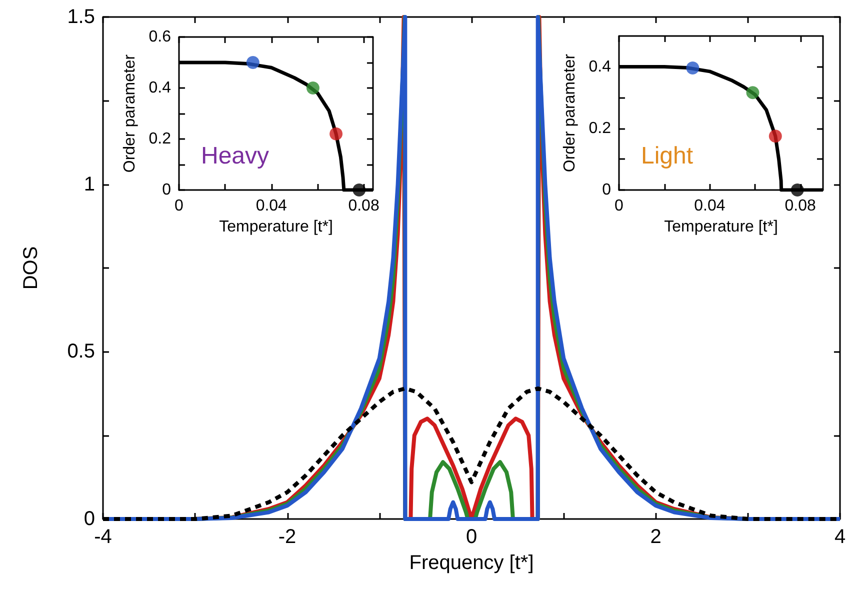  What do you see at coordinates (89, 184) in the screenshot?
I see `y-tick-label: 1` at bounding box center [89, 184].